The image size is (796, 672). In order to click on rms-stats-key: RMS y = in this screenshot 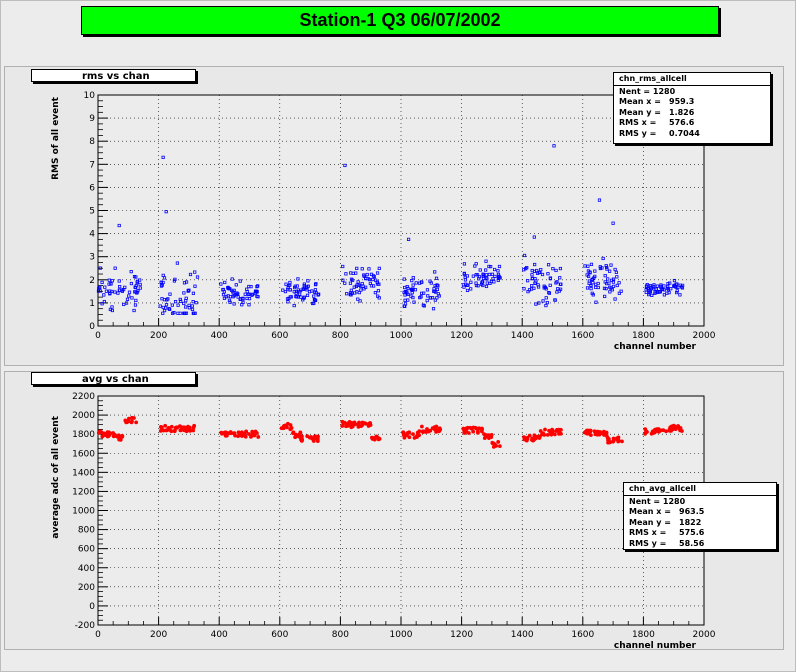, I will do `click(638, 133)`.